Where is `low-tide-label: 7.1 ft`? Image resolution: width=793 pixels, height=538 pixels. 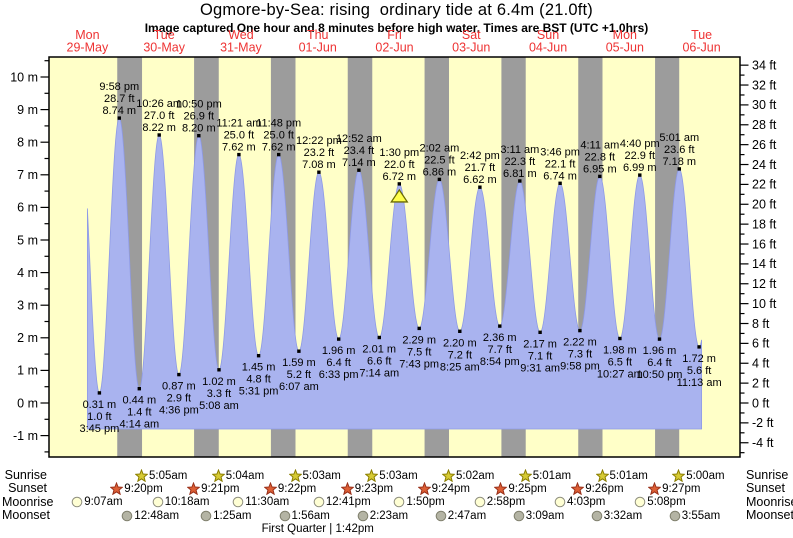
low-tide-label: 7.1 ft is located at coordinates (540, 356).